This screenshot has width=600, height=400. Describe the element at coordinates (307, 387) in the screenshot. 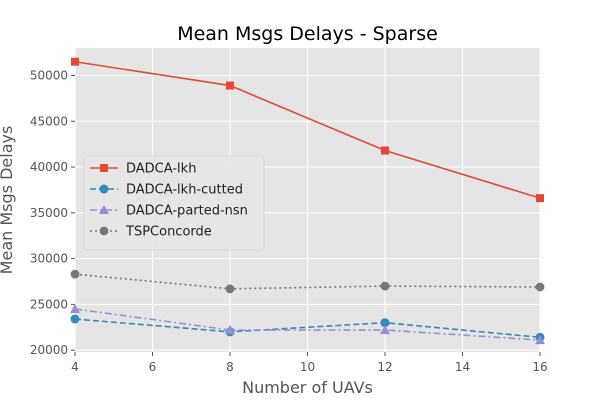

I see `x-axis-label: Number of UAVs` at that location.